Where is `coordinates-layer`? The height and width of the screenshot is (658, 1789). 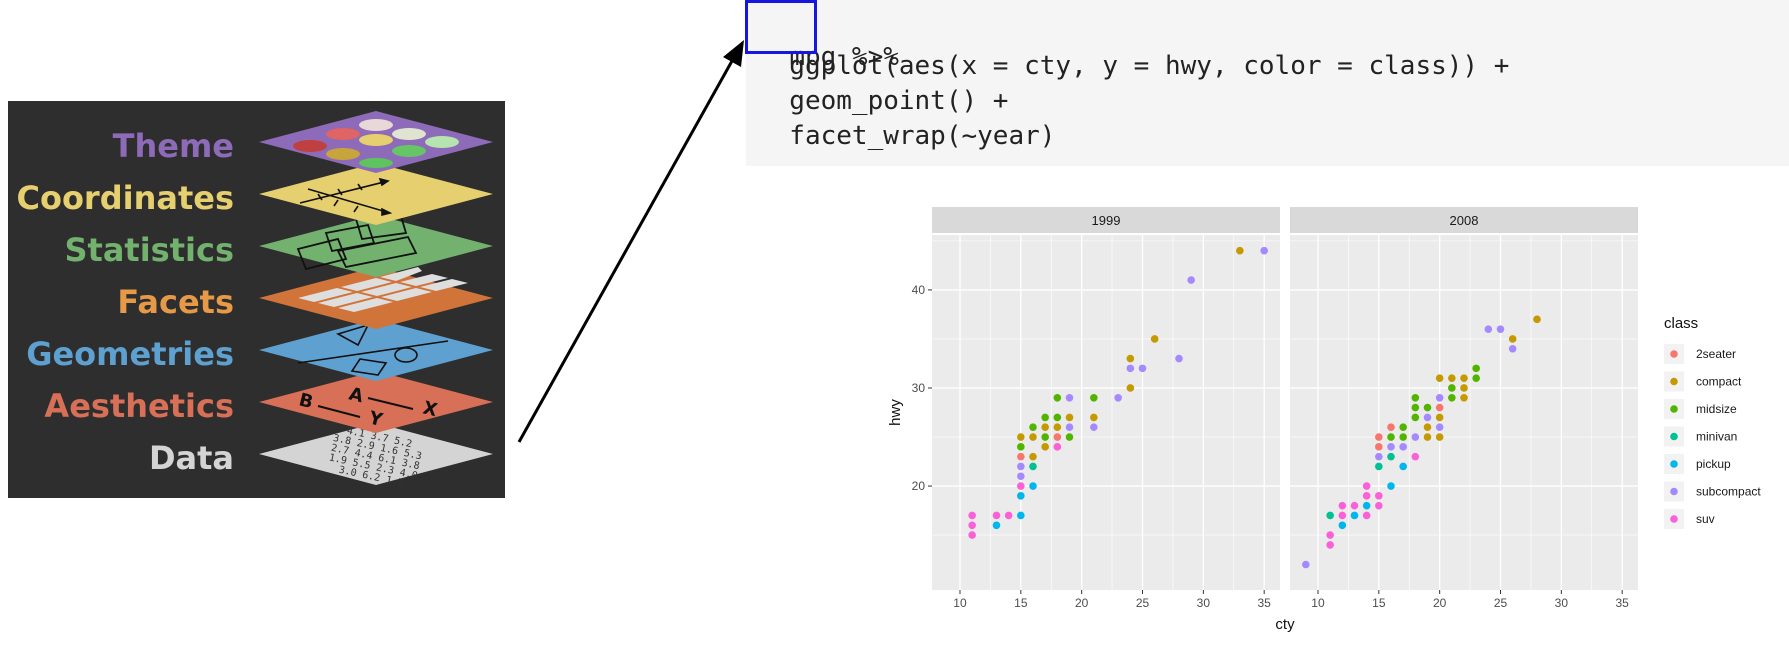 coordinates-layer is located at coordinates (376, 194).